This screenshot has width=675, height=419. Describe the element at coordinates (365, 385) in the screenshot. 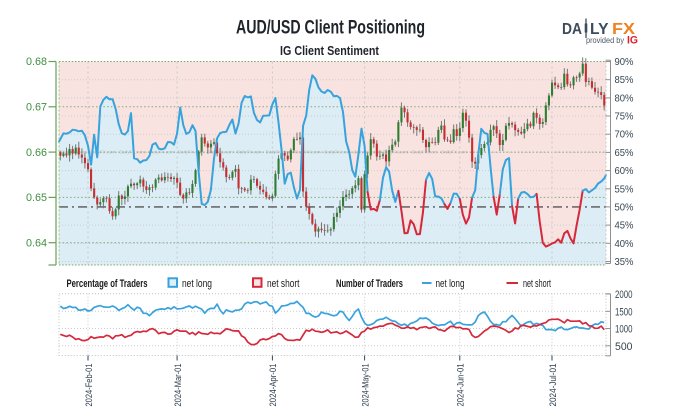

I see `svg-text: 2024-May-01` at that location.